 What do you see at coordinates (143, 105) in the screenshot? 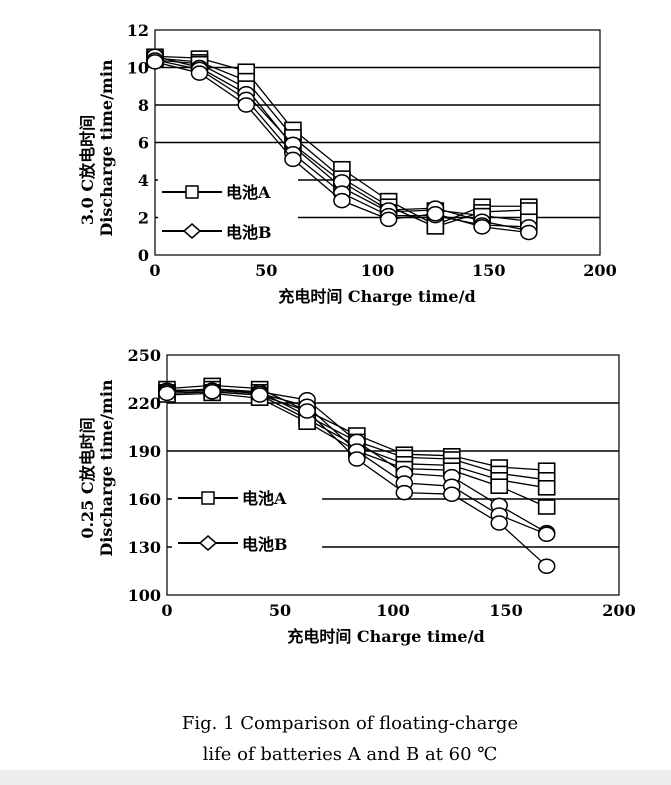
I see `y-tick-label: 8` at bounding box center [143, 105].